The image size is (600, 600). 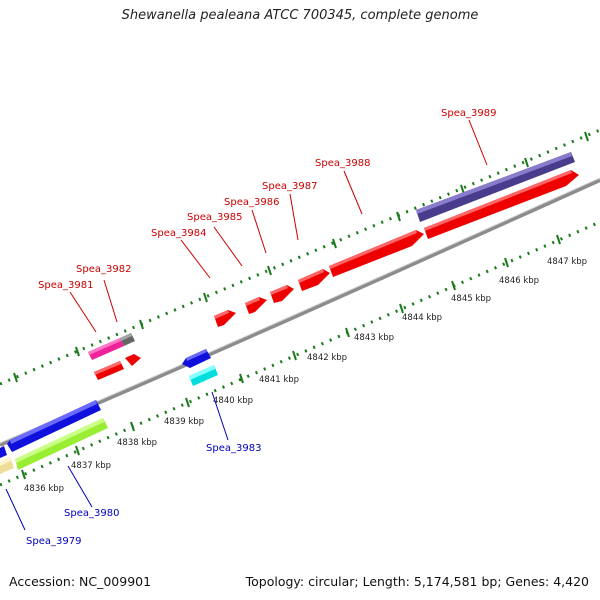 What do you see at coordinates (342, 163) in the screenshot?
I see `gene-label-spea-3988: Spea_3988` at bounding box center [342, 163].